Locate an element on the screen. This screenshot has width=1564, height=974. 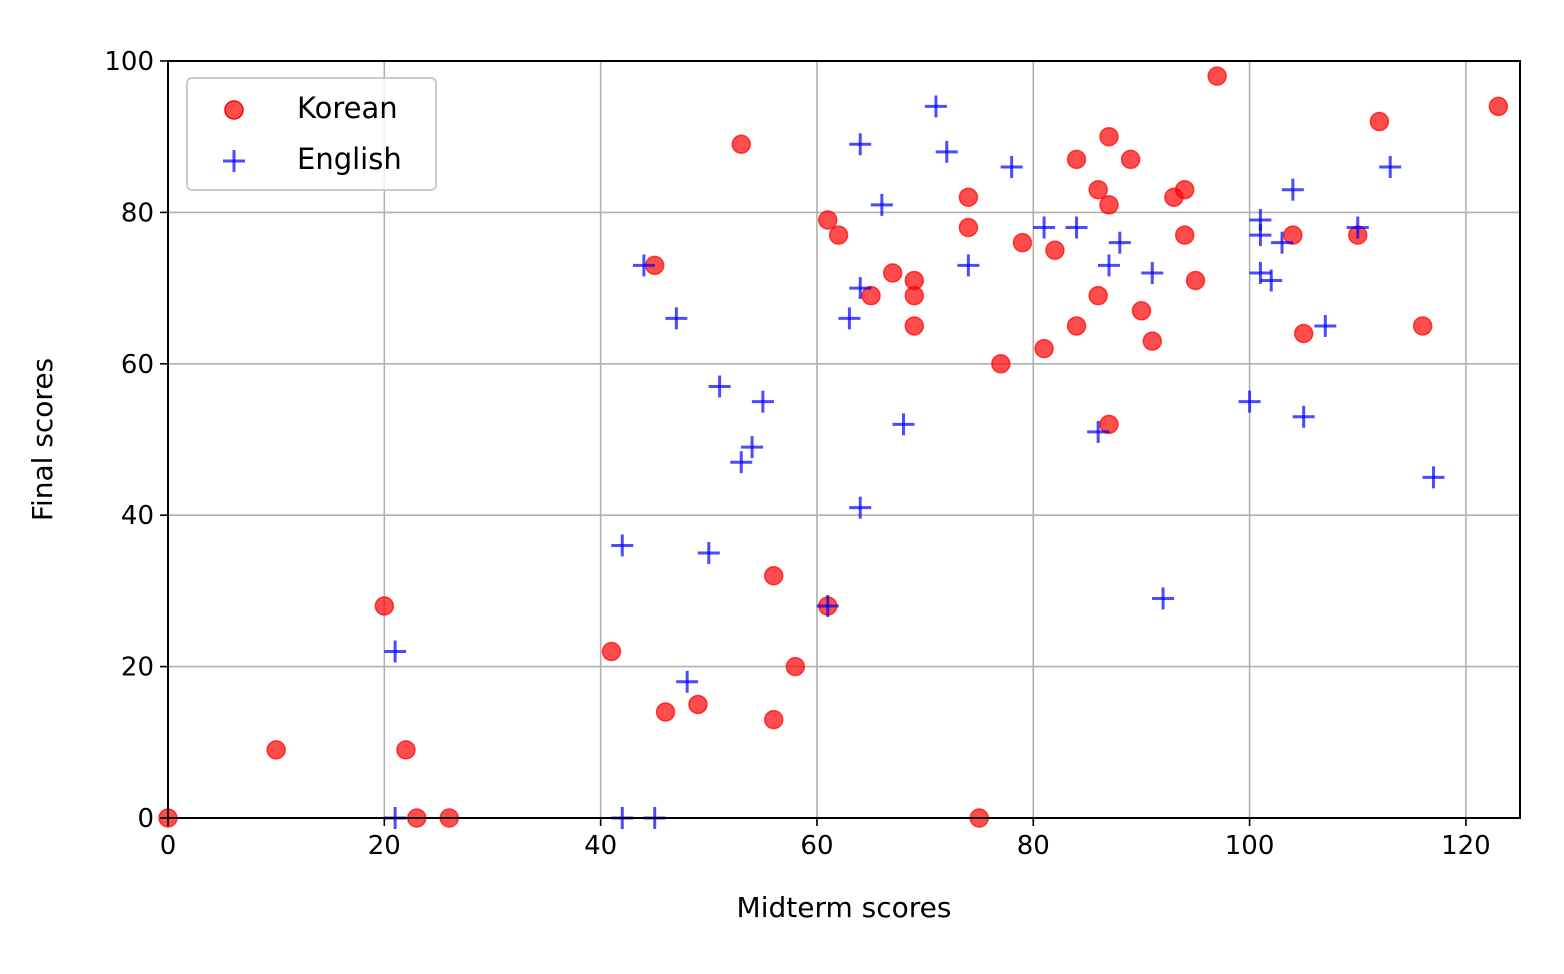
legend: Korean English is located at coordinates (311, 134).